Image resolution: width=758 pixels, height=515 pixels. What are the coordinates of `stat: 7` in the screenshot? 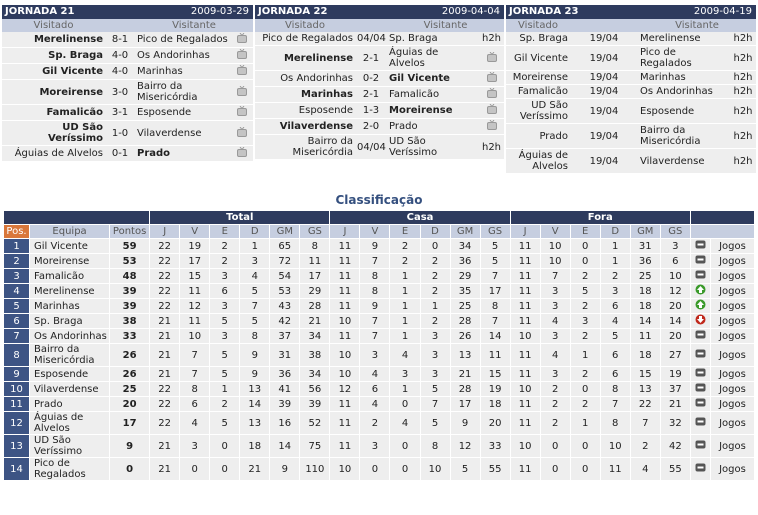 It's located at (375, 336).